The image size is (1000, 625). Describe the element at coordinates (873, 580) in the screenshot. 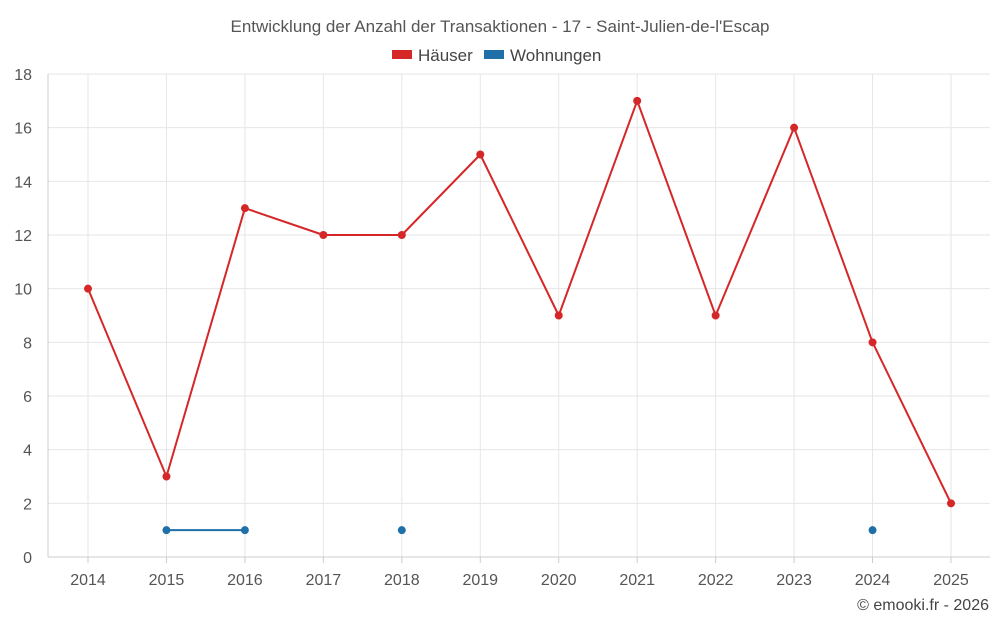

I see `x-tick-label: 2024` at that location.